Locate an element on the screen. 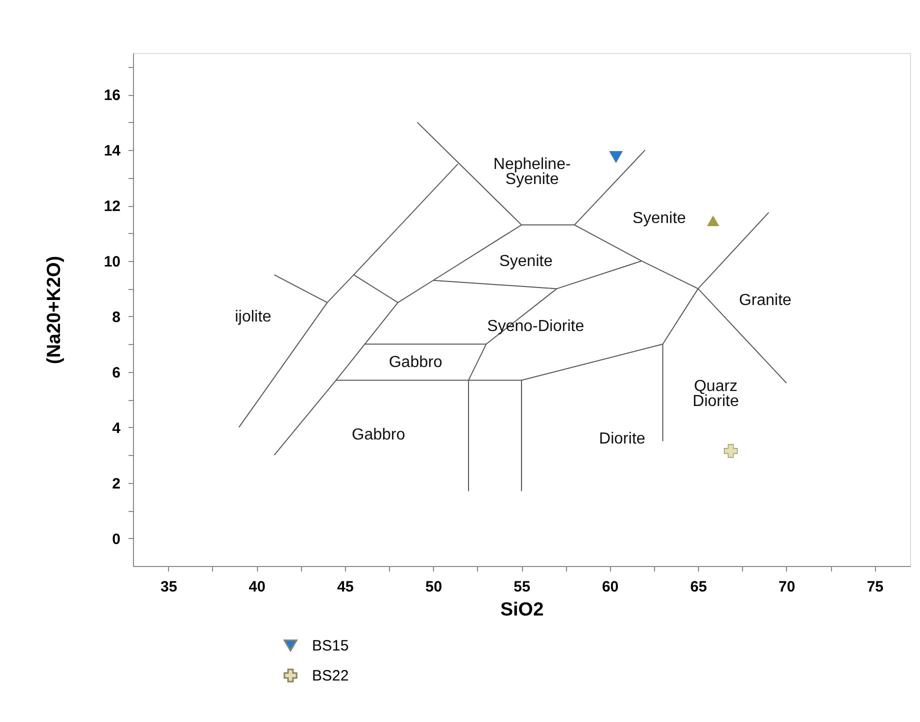 Image resolution: width=920 pixels, height=722 pixels. y-tick-label: 2 is located at coordinates (116, 483).